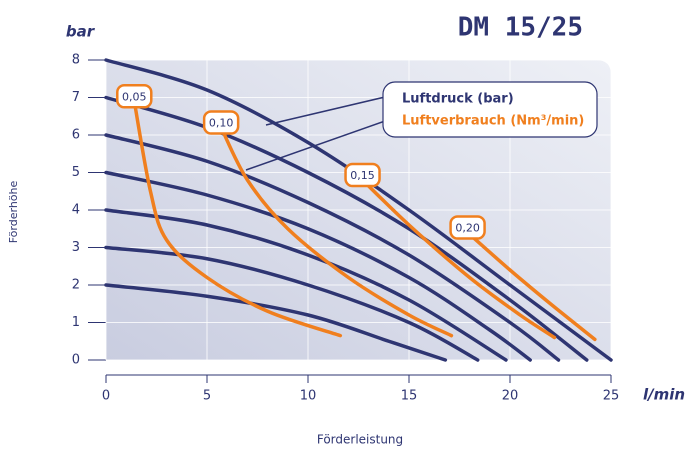 This screenshot has width=691, height=450. Describe the element at coordinates (76, 172) in the screenshot. I see `y-tick-label: 5` at that location.